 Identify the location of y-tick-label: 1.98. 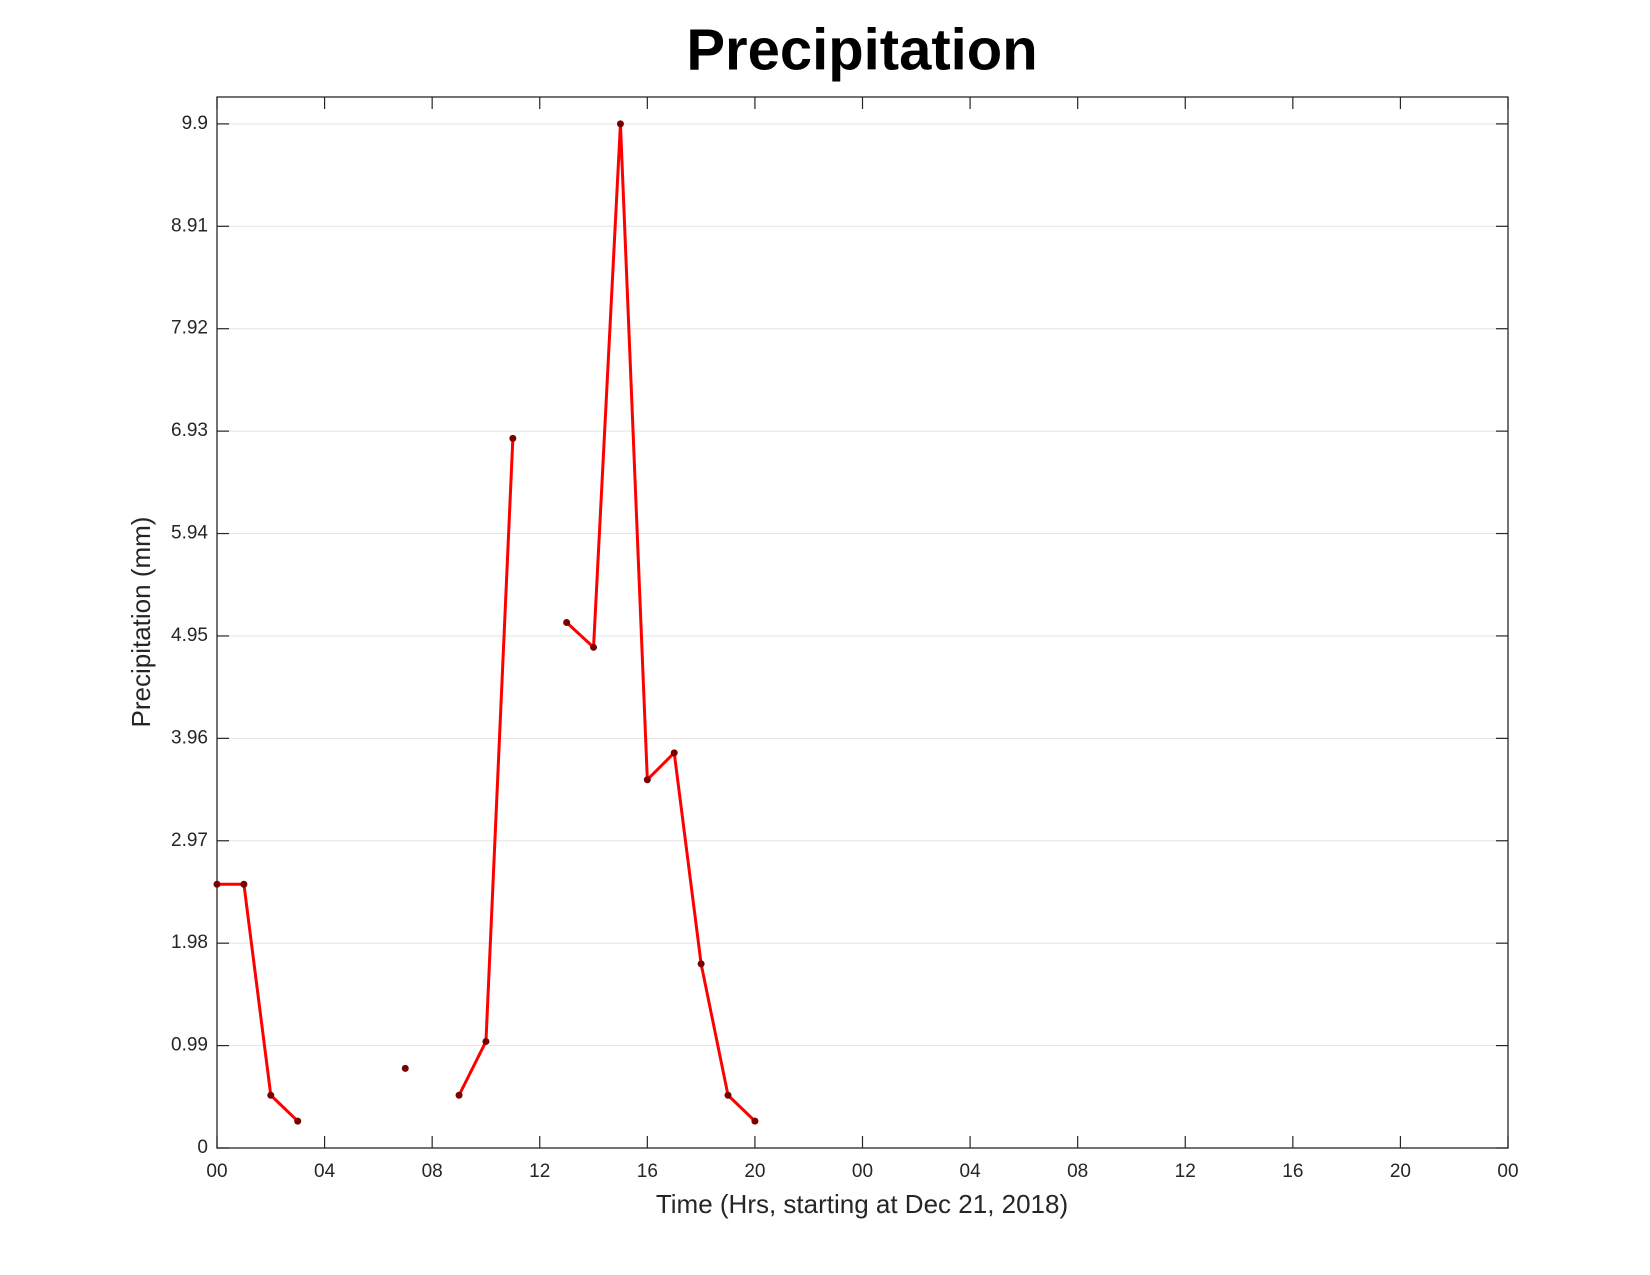
(189, 942).